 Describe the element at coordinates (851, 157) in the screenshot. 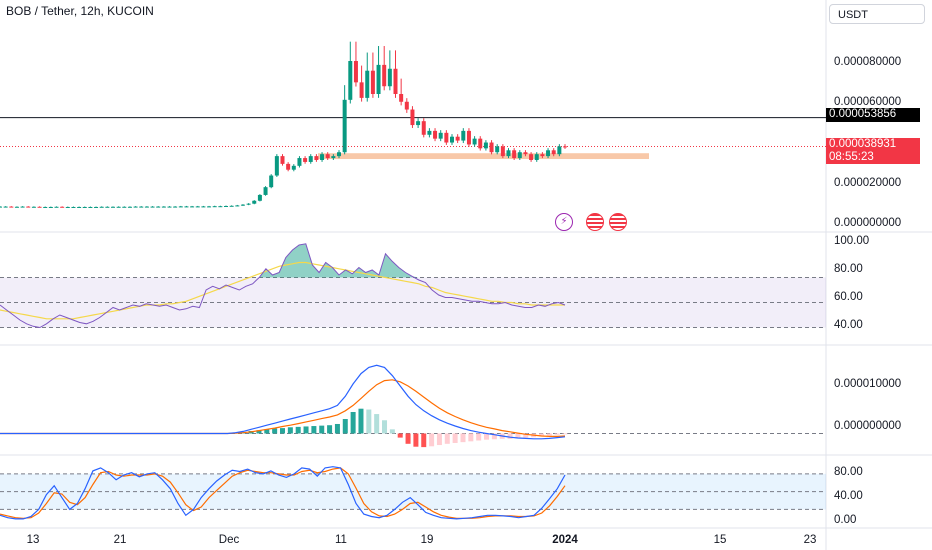

I see `countdown-timer: 08:55:23` at that location.